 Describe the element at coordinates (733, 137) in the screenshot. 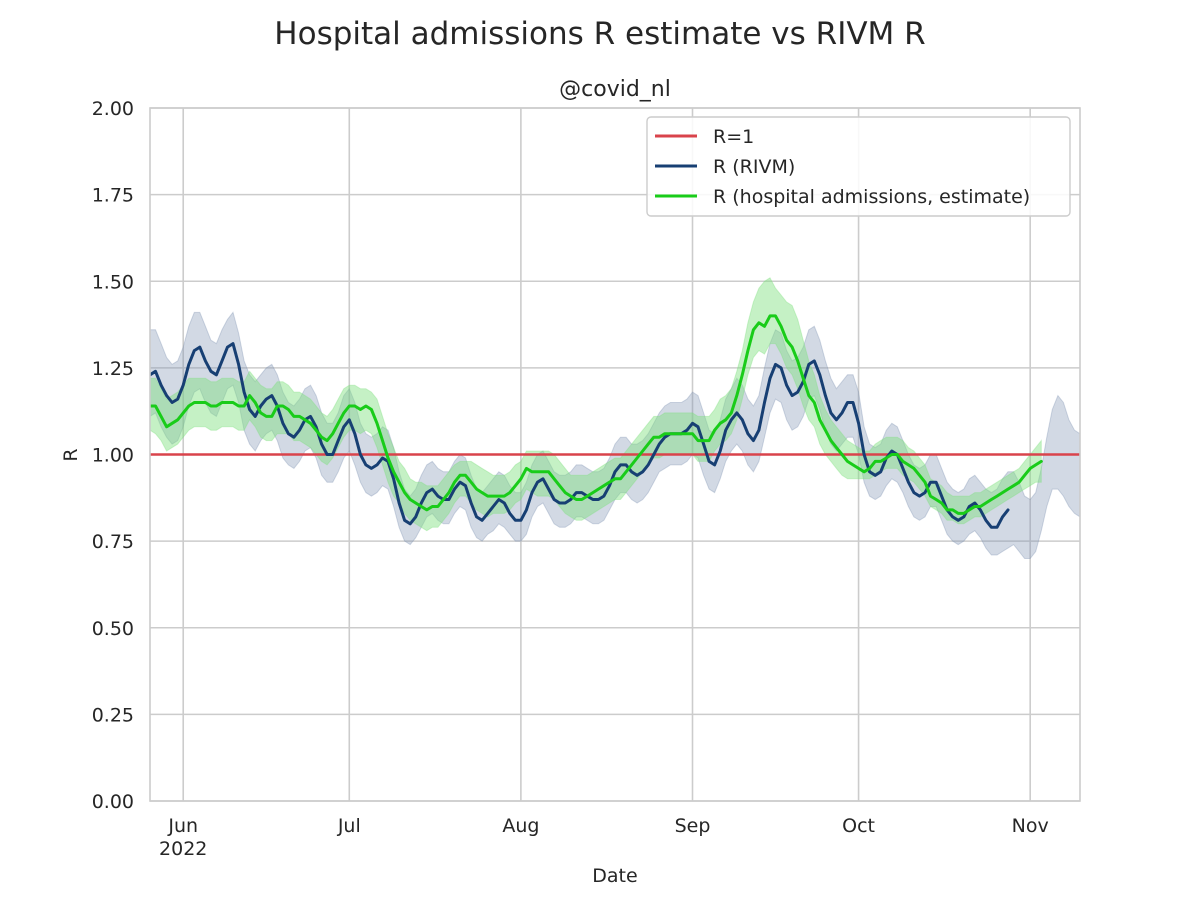

I see `legend-entry: R=1` at that location.